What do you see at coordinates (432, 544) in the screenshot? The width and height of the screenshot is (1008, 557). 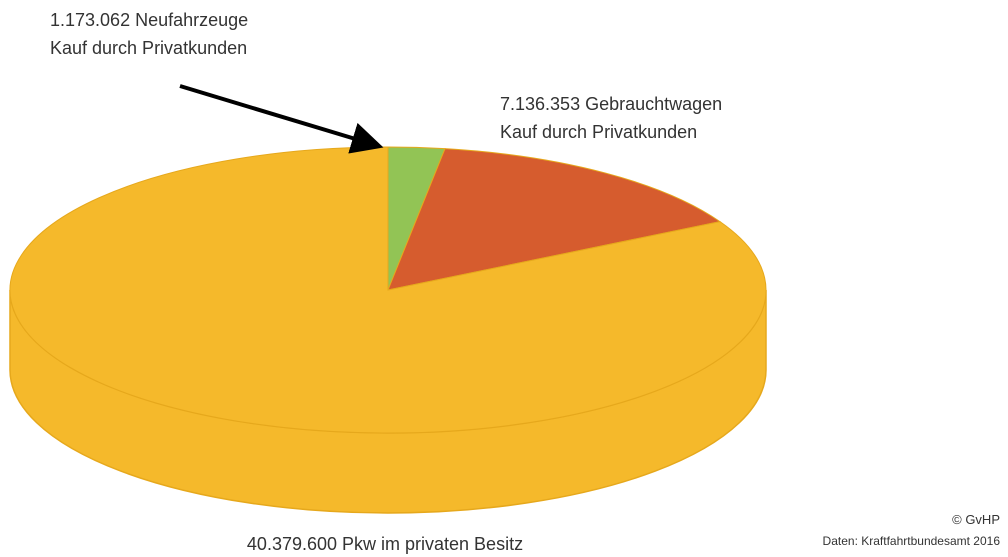 I see `category-label: Pkw im privaten Besitz` at bounding box center [432, 544].